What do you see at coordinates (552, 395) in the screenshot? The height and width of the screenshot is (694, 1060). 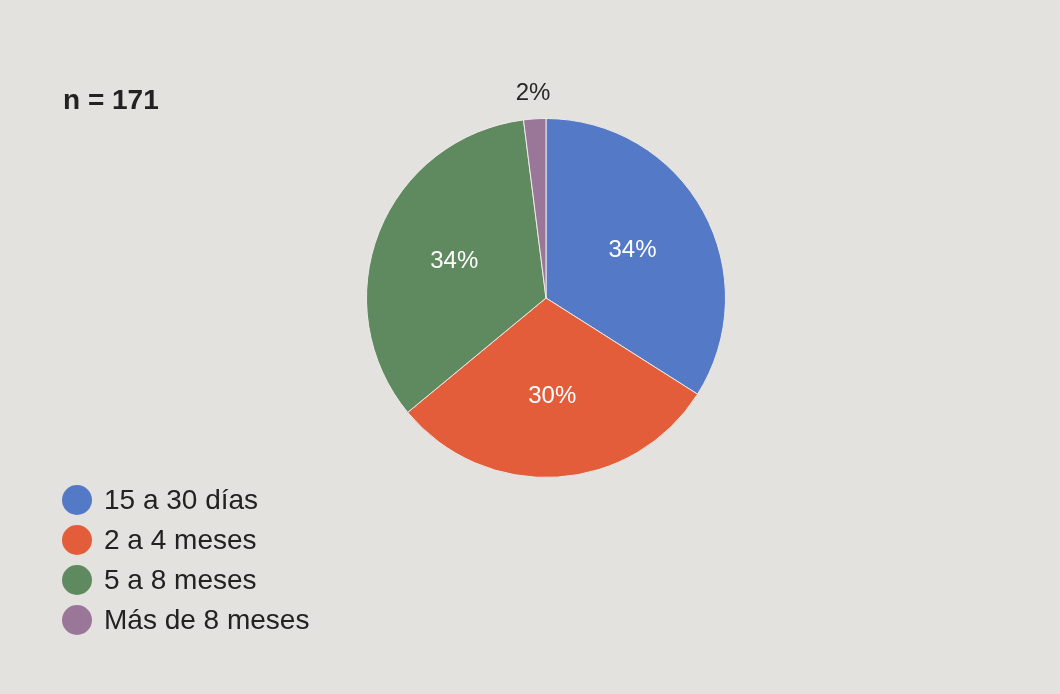 I see `data-label: 30%` at bounding box center [552, 395].